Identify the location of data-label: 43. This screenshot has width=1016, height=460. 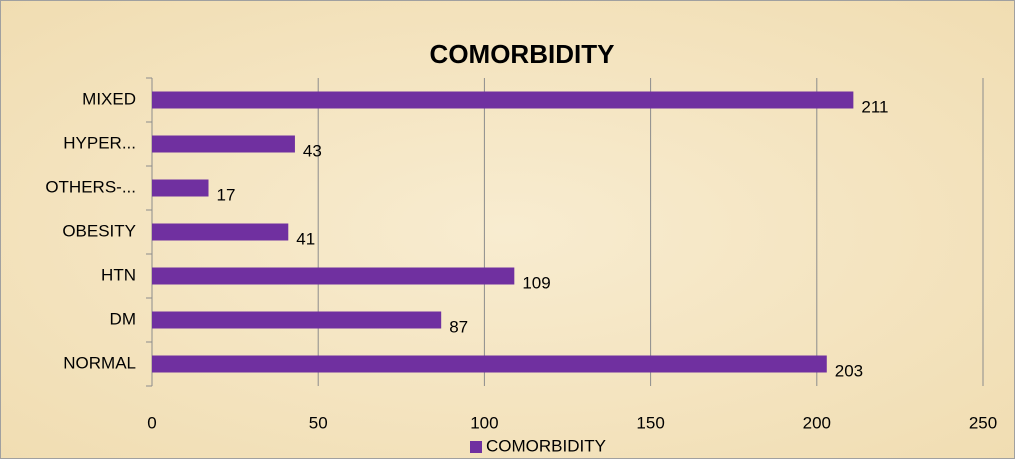
(312, 150).